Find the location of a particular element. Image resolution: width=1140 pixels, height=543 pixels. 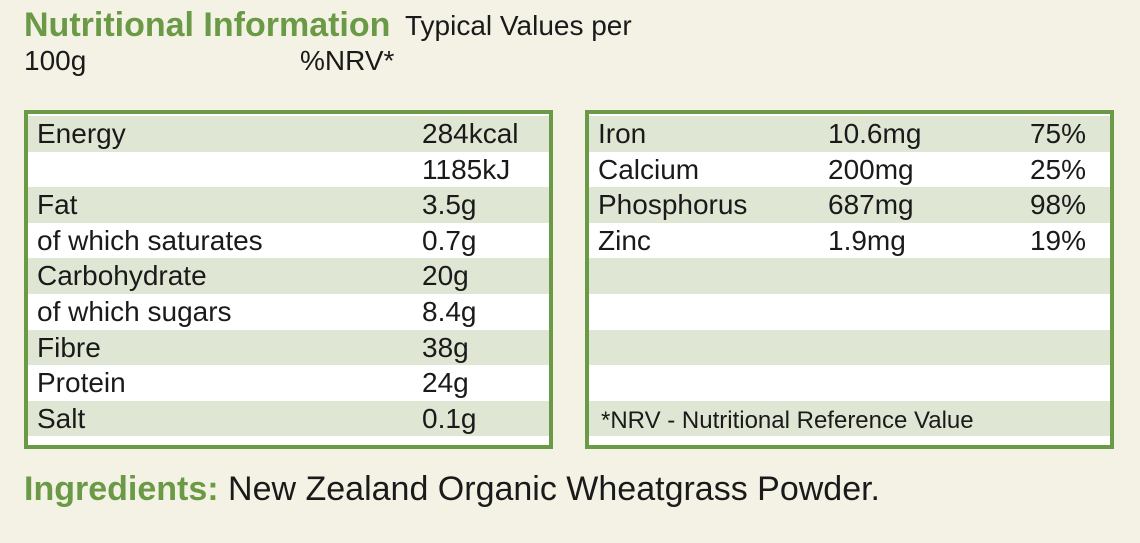

mineral-amount: 687mg is located at coordinates (871, 205).